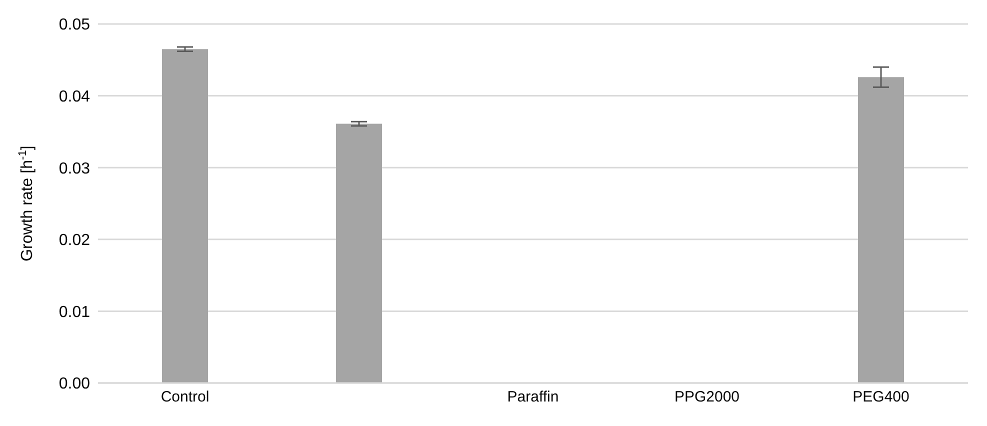 The height and width of the screenshot is (426, 987). What do you see at coordinates (533, 397) in the screenshot?
I see `x-tick-label: Paraffin` at bounding box center [533, 397].